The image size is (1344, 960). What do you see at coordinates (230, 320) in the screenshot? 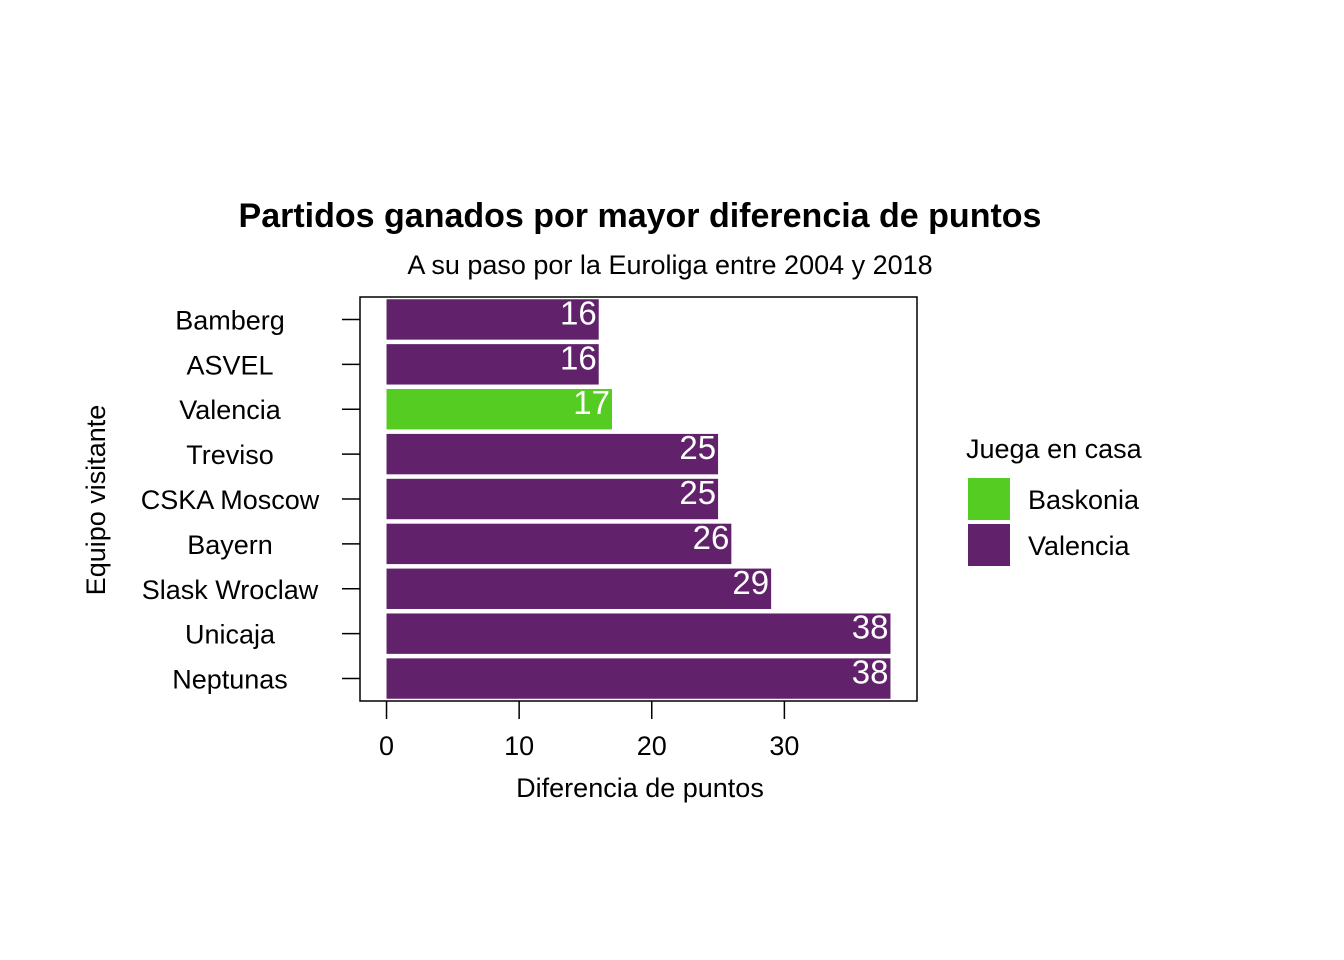
I see `y-tick-label: Bamberg` at bounding box center [230, 320].